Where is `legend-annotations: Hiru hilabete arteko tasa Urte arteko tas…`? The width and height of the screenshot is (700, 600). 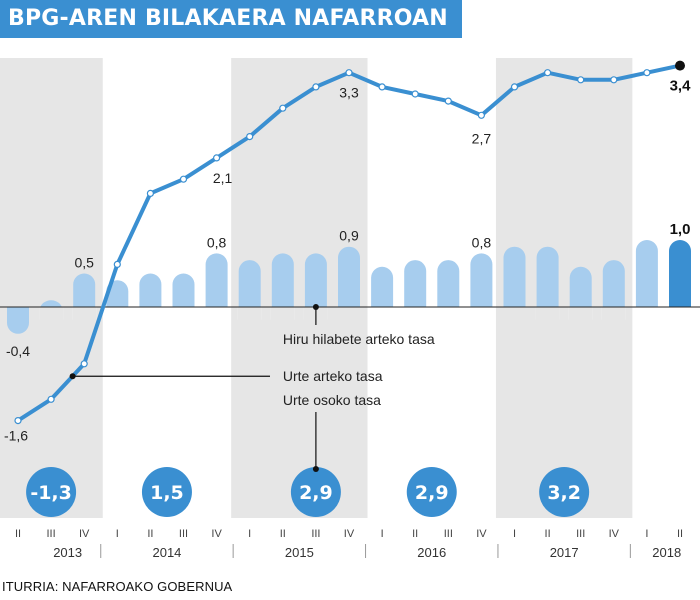 legend-annotations: Hiru hilabete arteko tasa Urte arteko tas… is located at coordinates (252, 387).